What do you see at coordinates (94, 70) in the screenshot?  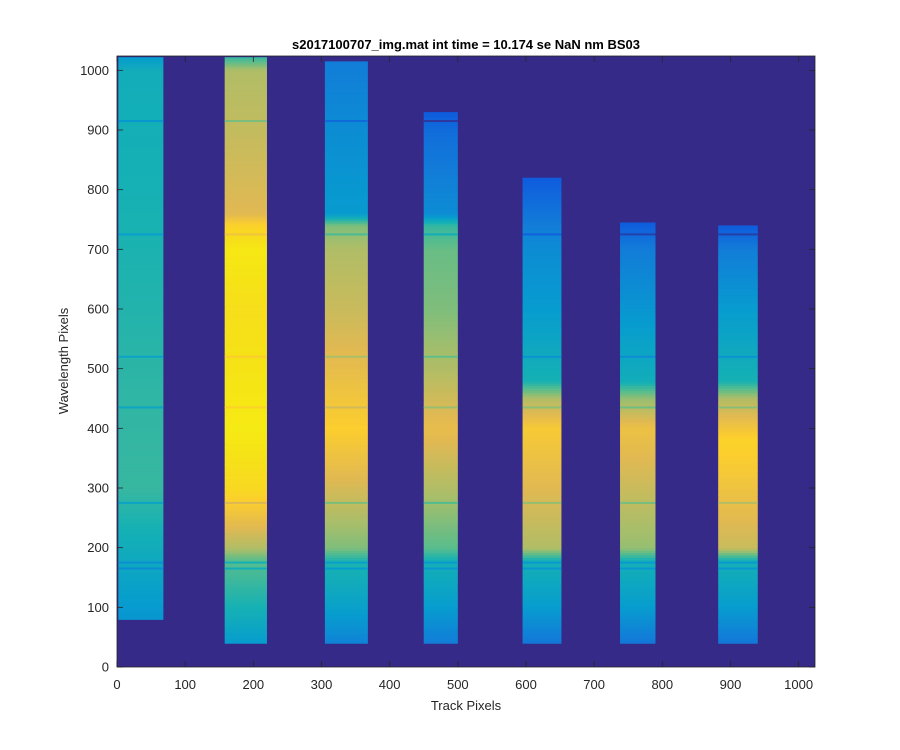 I see `y-tick-label: 1000` at bounding box center [94, 70].